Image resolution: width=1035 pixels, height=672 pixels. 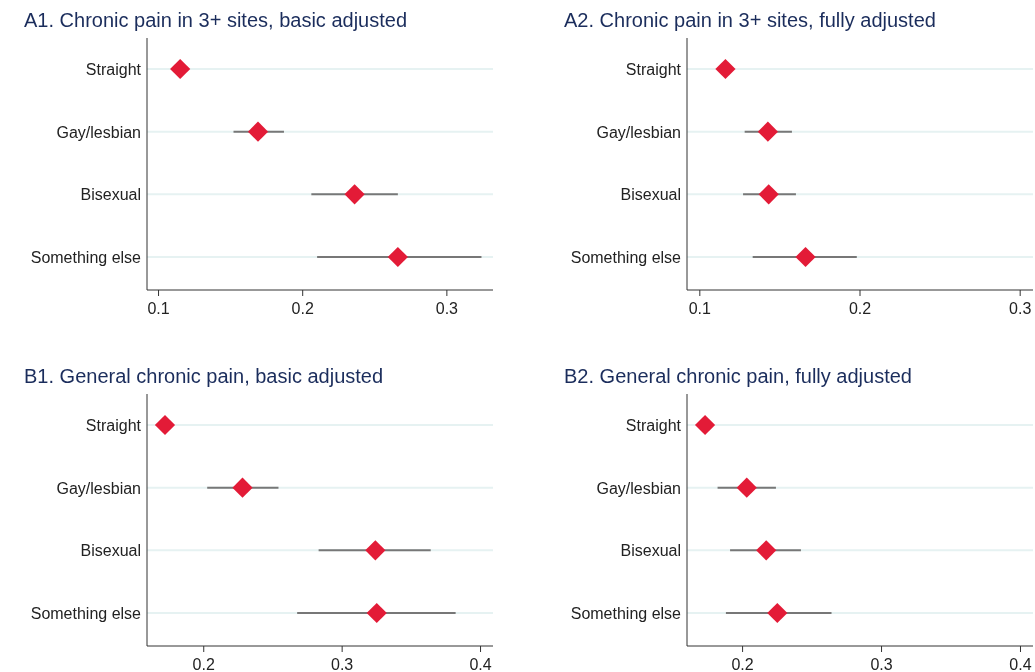 I want to click on chart-title: A2. Chronic pain in 3+ sites, fully adjusted, so click(x=750, y=20).